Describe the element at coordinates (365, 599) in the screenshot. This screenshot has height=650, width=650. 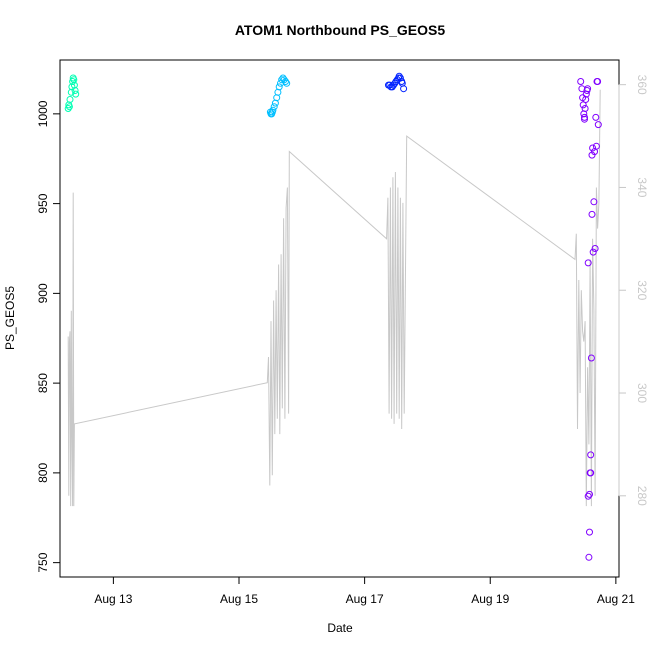
I see `x-tick-label: Aug 17` at that location.